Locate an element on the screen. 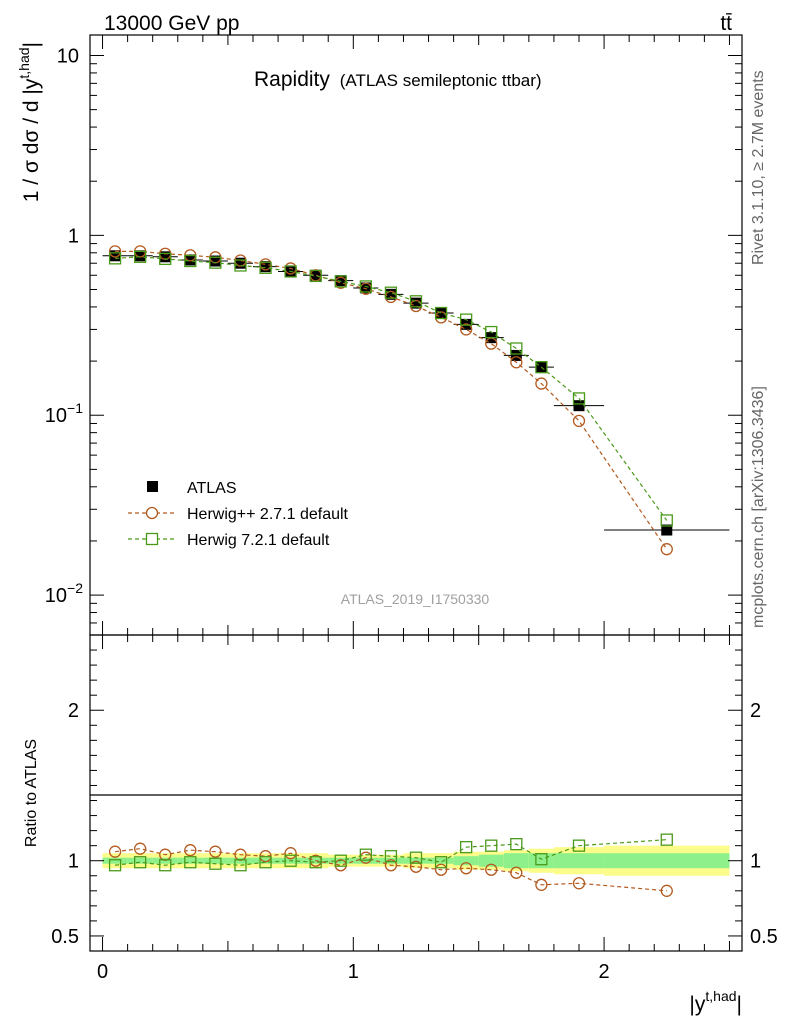 The image size is (786, 1024). x-tick-labels: 0 1 2 is located at coordinates (353, 972).